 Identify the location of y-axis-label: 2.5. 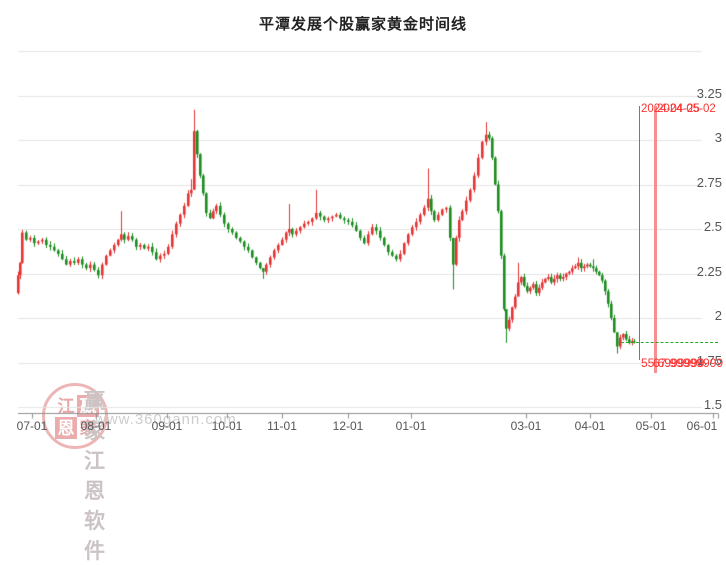
(712, 226).